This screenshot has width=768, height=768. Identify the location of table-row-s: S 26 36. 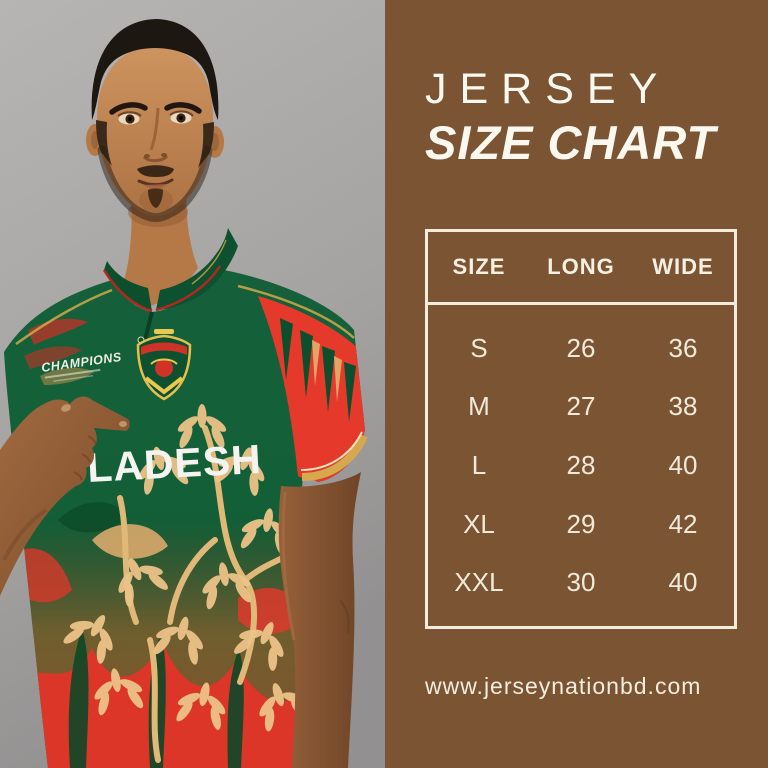
(581, 348).